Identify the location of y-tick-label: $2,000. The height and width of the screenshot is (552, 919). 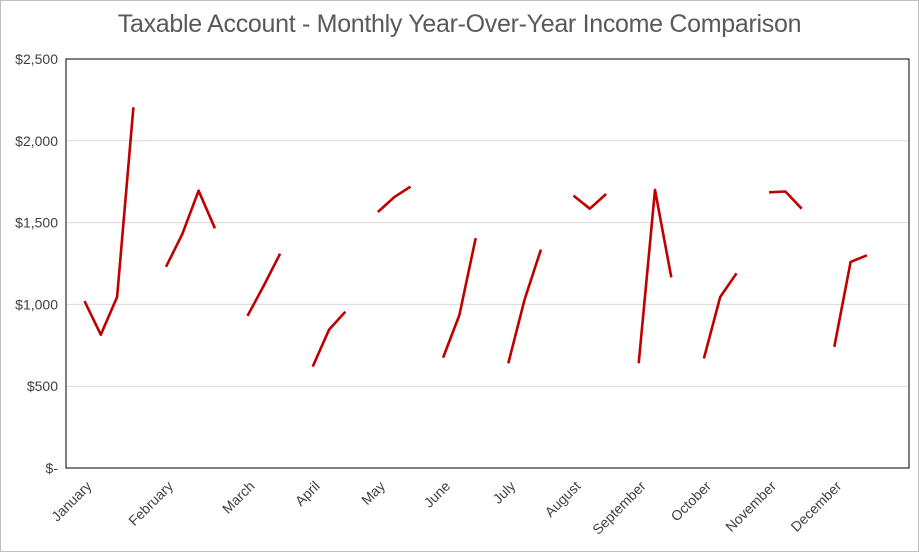
(36, 141).